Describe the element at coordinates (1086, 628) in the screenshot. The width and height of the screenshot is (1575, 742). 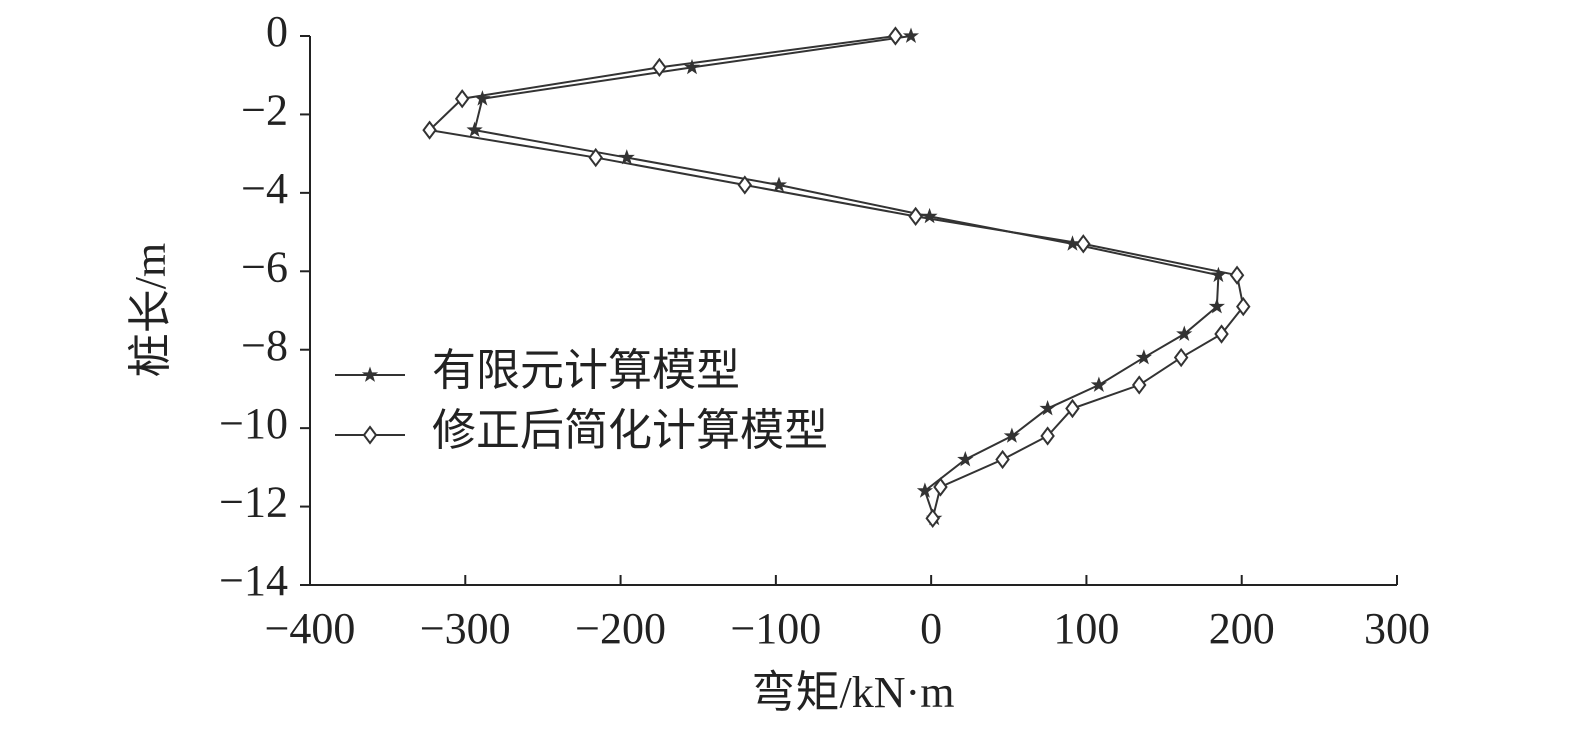
I see `x-tick-label: 100` at that location.